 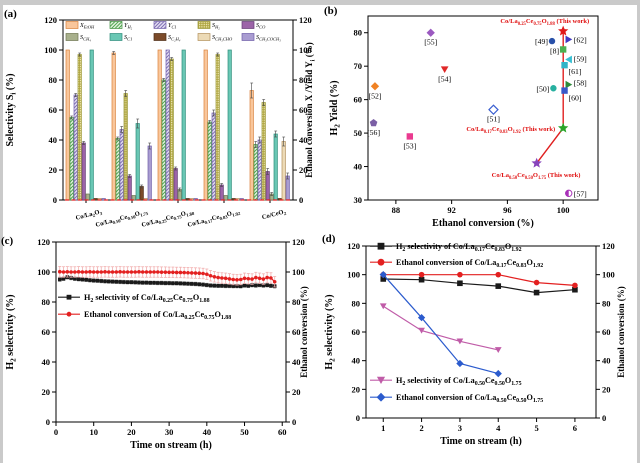 I want to click on ref-label: [60], so click(x=575, y=98).